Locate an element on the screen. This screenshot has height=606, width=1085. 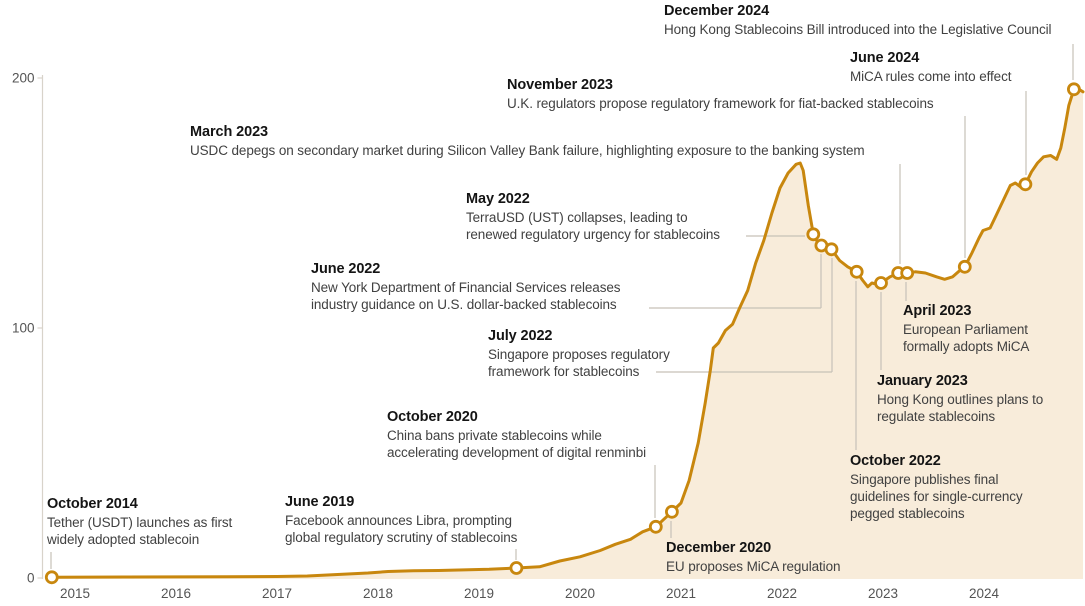
event-marker-june-2024 is located at coordinates (1025, 184).